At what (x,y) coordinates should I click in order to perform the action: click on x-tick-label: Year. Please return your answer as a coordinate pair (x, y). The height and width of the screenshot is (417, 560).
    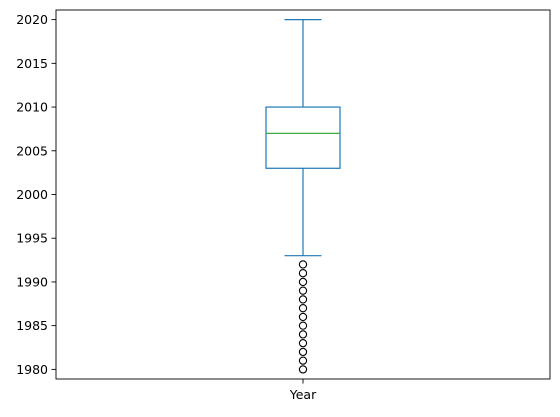
    Looking at the image, I should click on (303, 394).